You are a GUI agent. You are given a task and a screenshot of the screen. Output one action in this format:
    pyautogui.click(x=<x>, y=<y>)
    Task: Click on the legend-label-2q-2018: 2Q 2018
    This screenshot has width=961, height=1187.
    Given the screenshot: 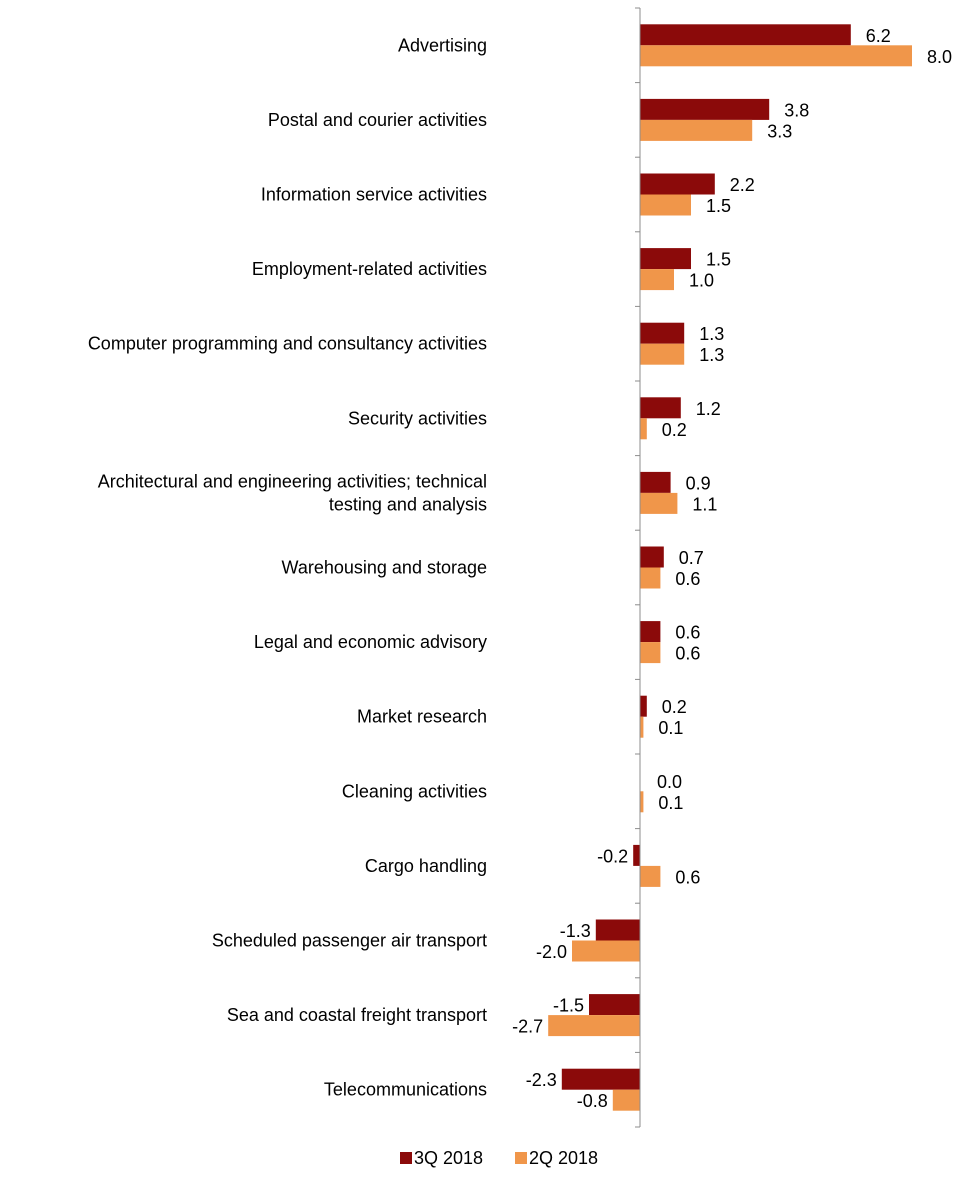 What is the action you would take?
    pyautogui.click(x=563, y=1158)
    